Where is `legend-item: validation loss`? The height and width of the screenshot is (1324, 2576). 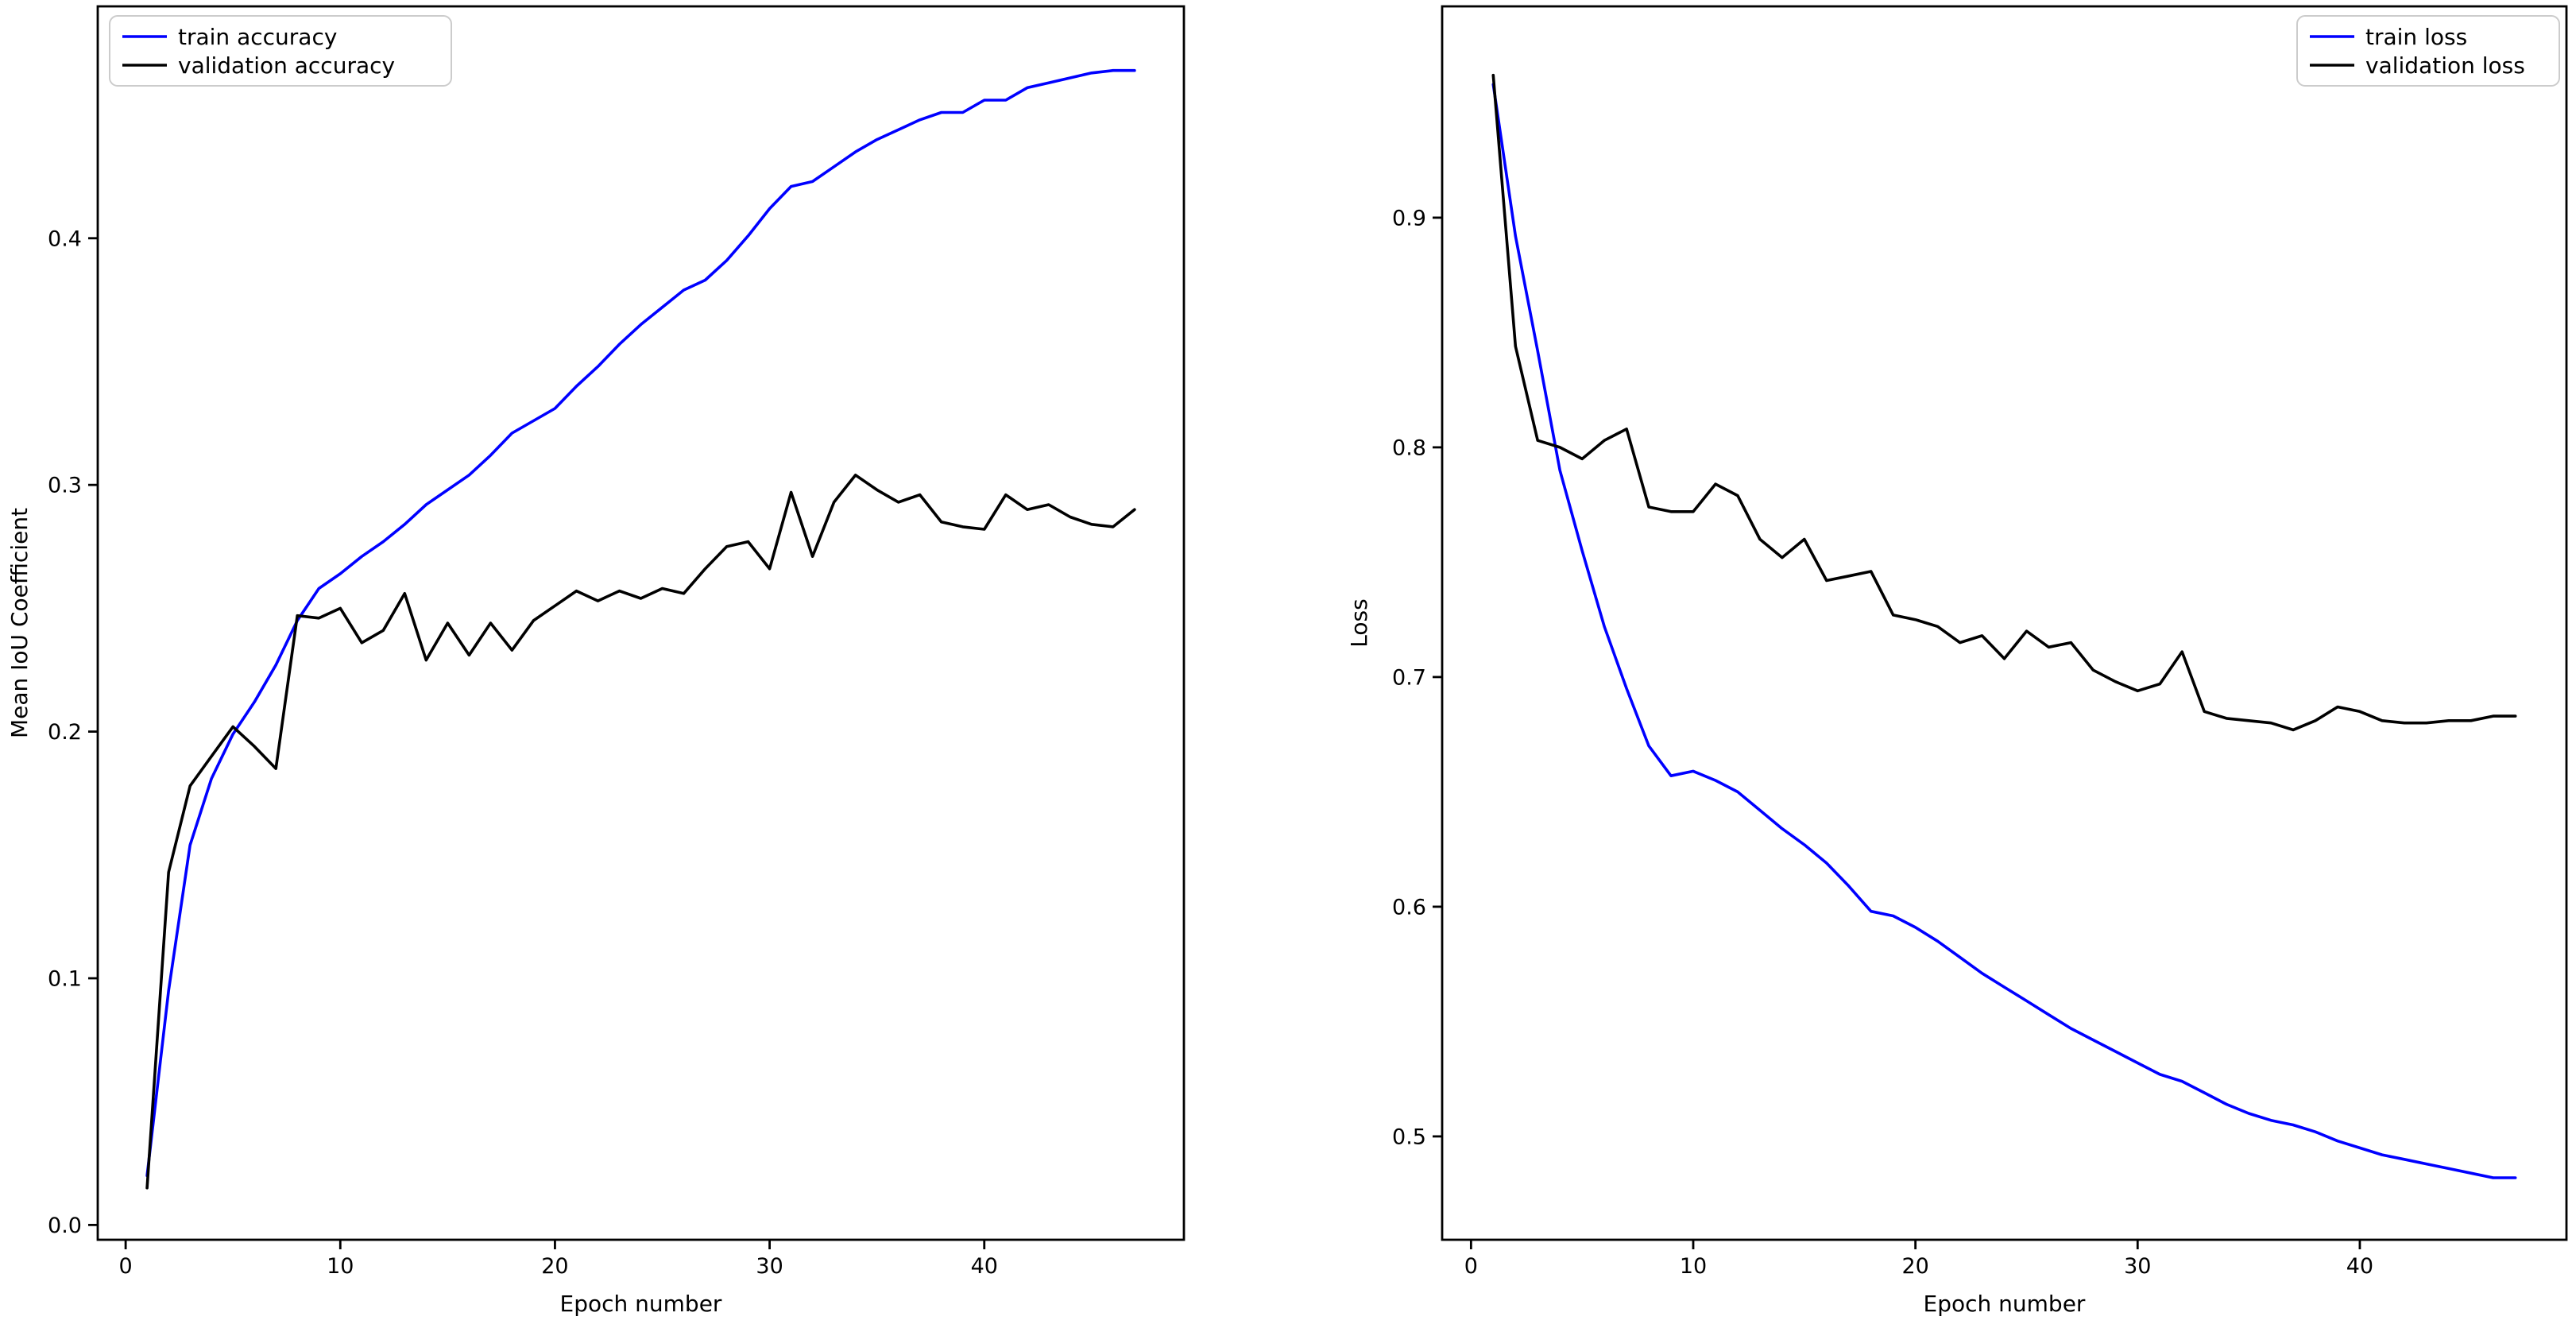 legend-item: validation loss is located at coordinates (2417, 65).